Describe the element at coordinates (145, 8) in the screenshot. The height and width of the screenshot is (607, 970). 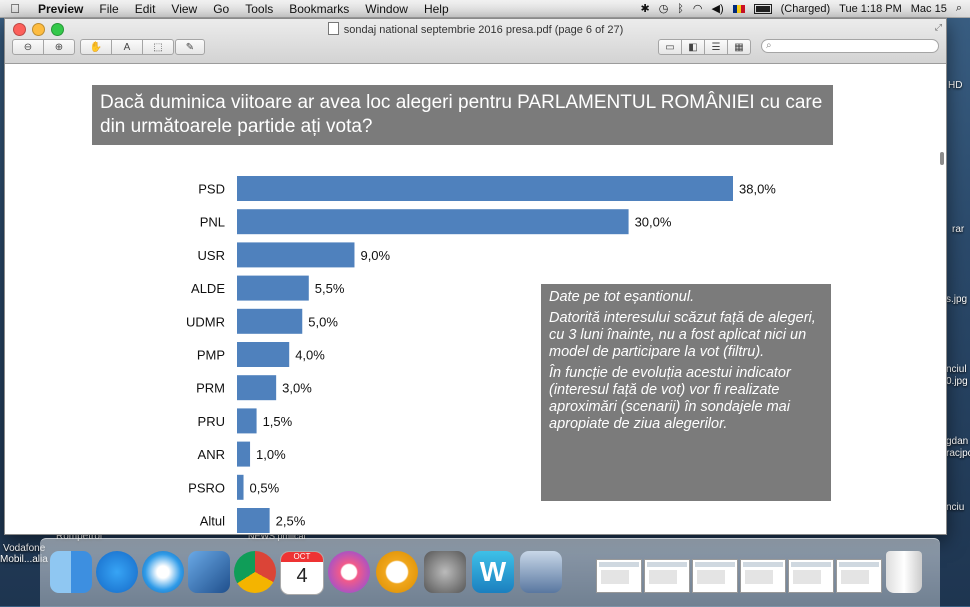
I see `menu-edit: Edit` at that location.